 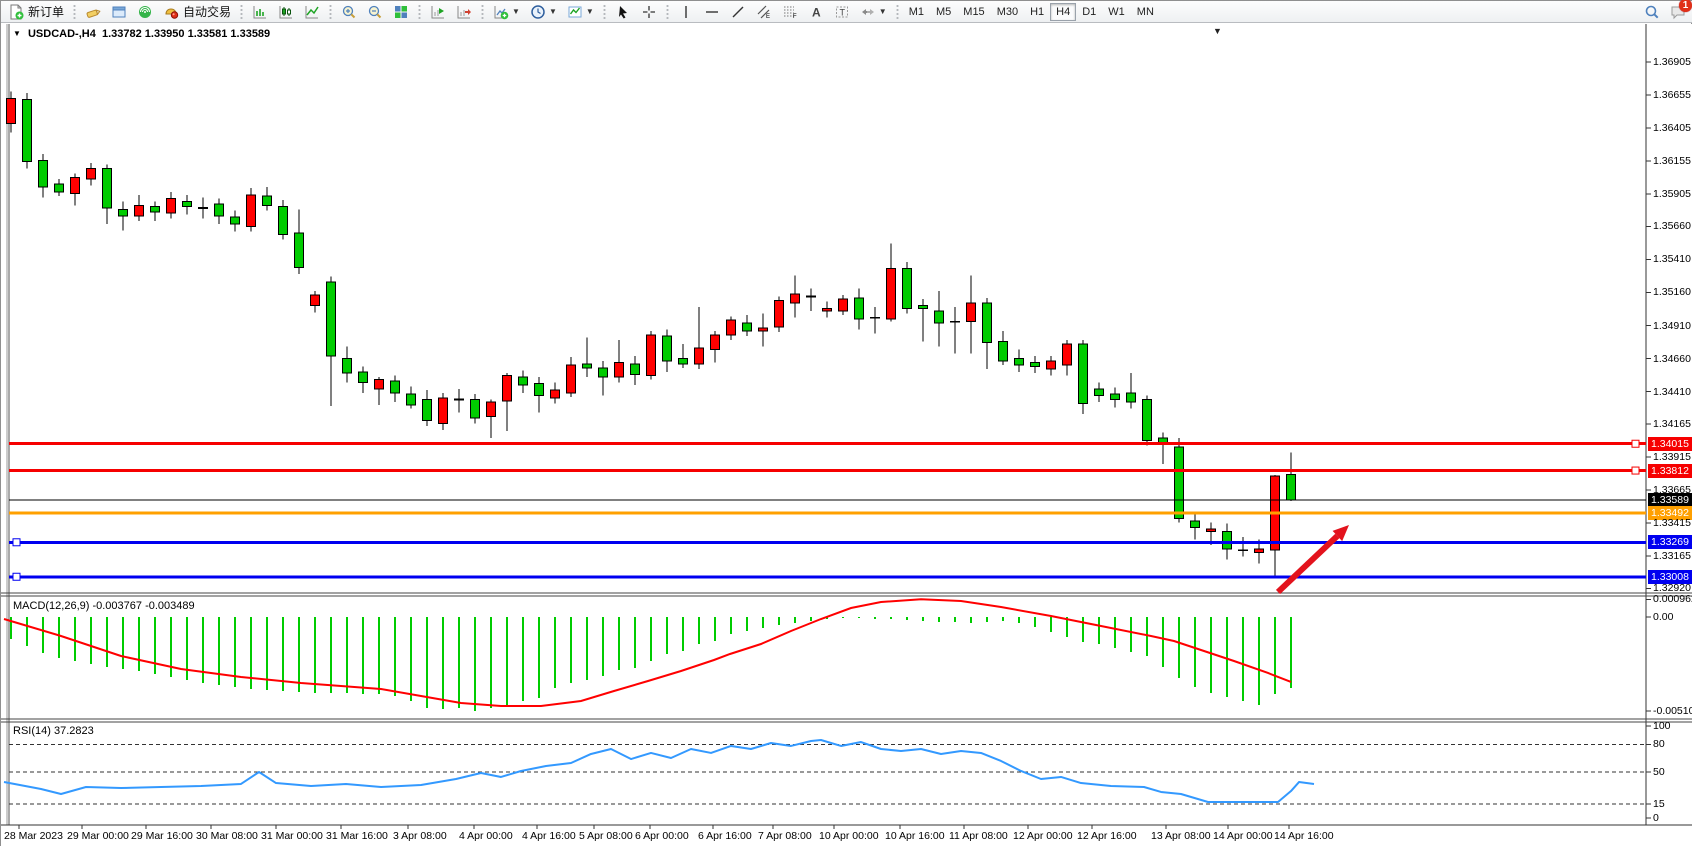 I want to click on time-axis-label: 10 Apr 16:00, so click(x=915, y=836).